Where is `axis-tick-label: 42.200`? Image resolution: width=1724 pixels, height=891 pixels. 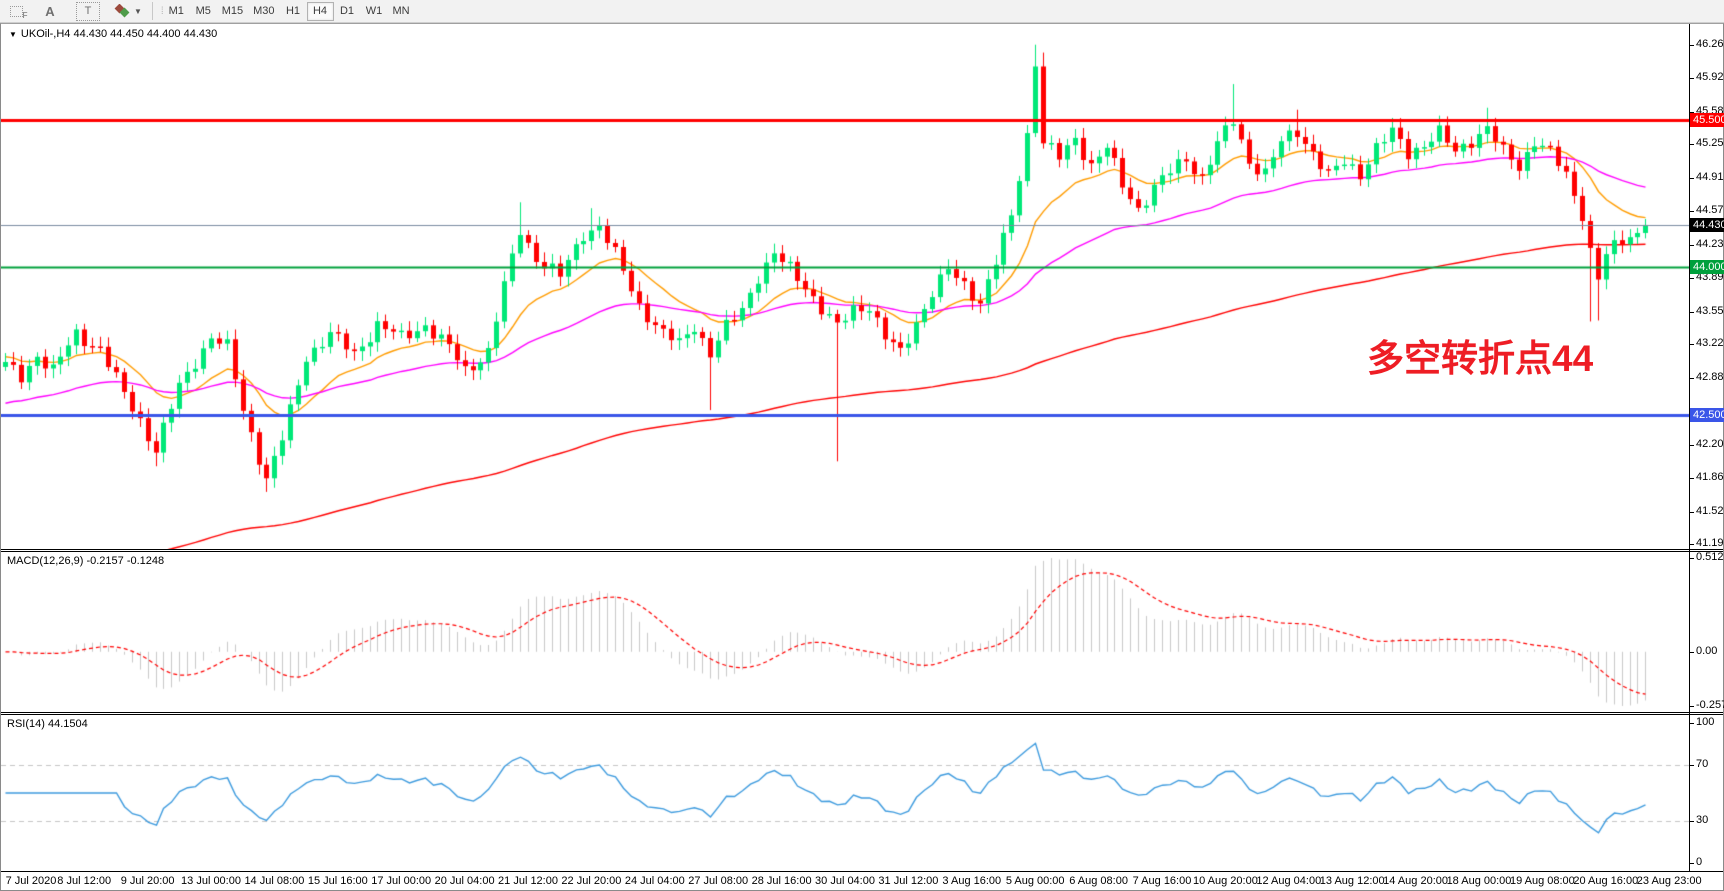 axis-tick-label: 42.200 is located at coordinates (1710, 444).